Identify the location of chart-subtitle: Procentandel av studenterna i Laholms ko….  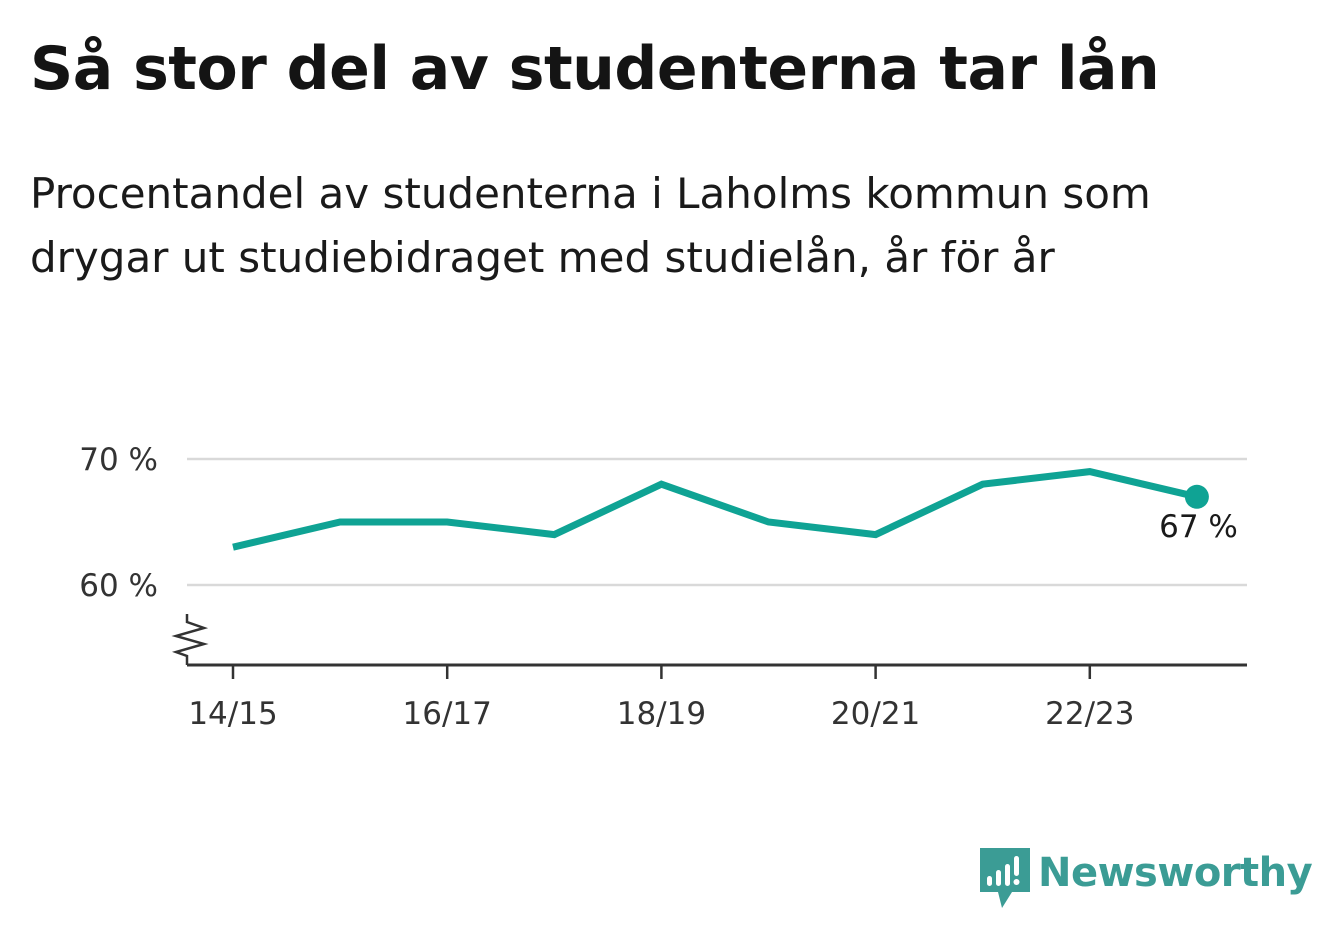
(590, 225).